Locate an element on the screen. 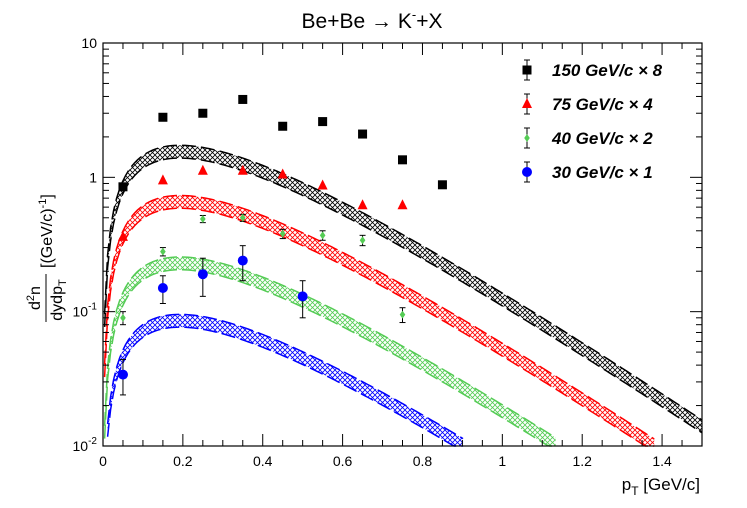  x-tick-label: 0.2 is located at coordinates (183, 461).